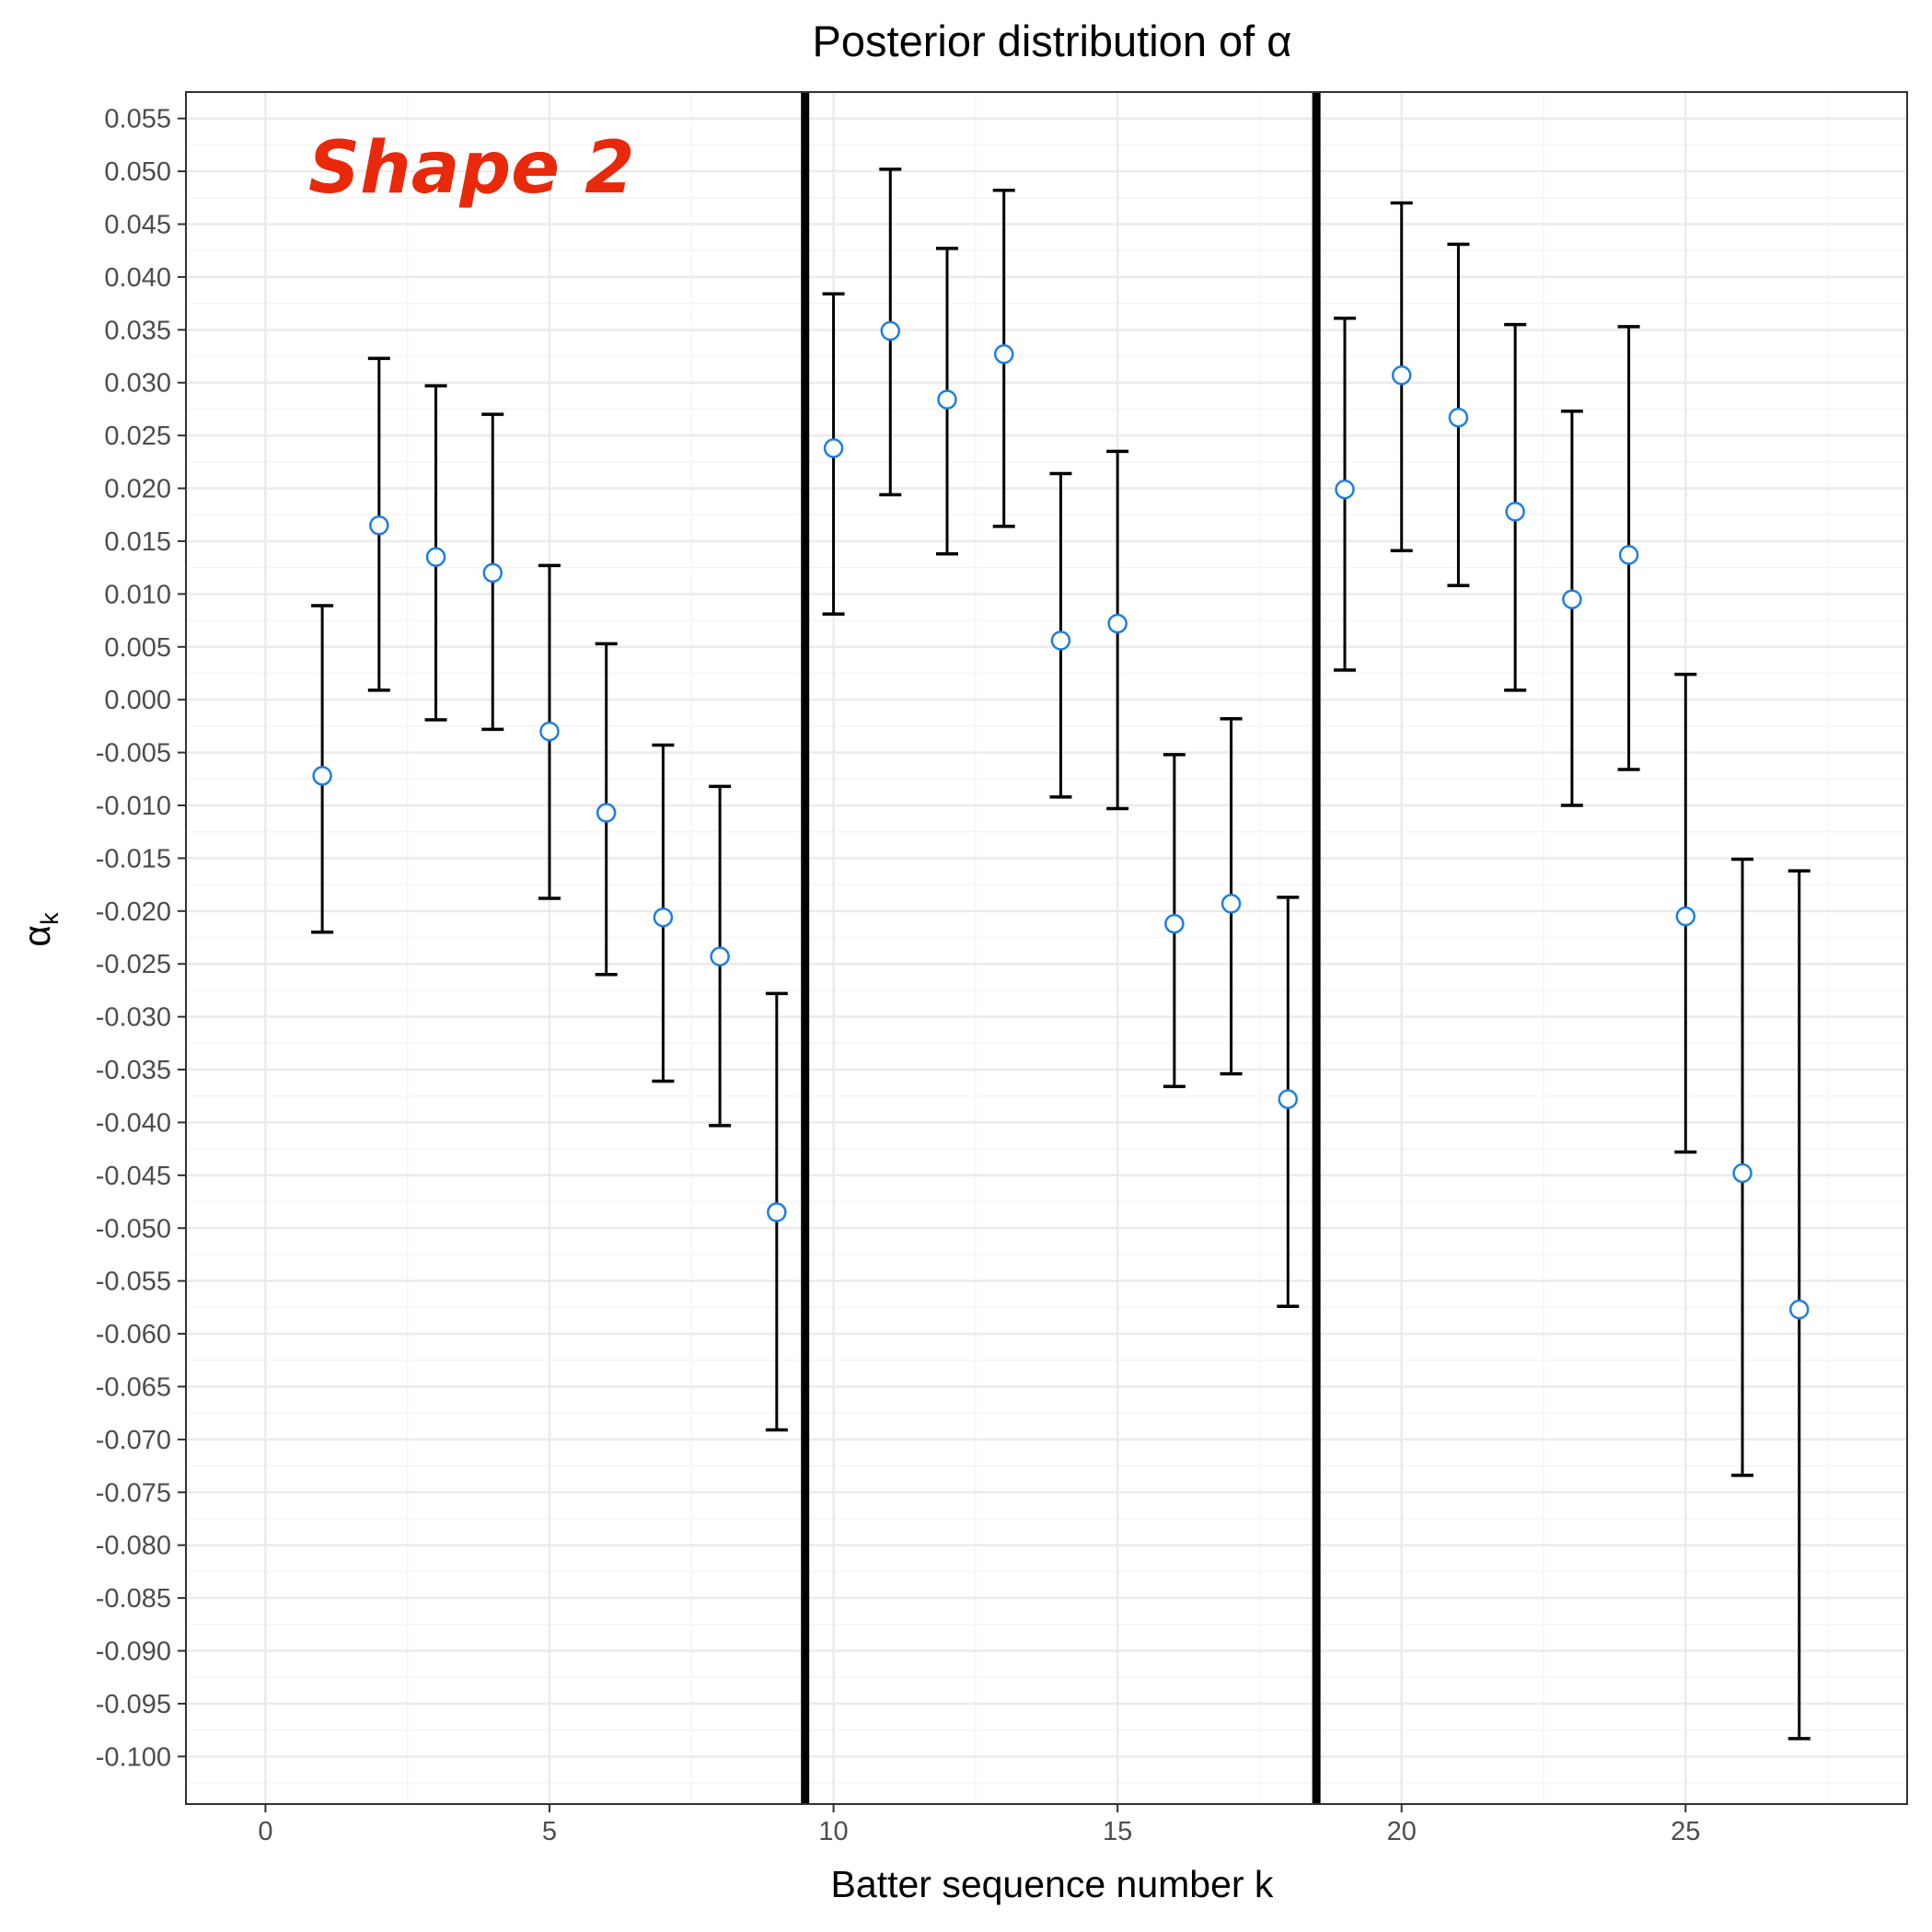 The height and width of the screenshot is (1932, 1932). What do you see at coordinates (37, 936) in the screenshot?
I see `y-axis-title-symbol: α` at bounding box center [37, 936].